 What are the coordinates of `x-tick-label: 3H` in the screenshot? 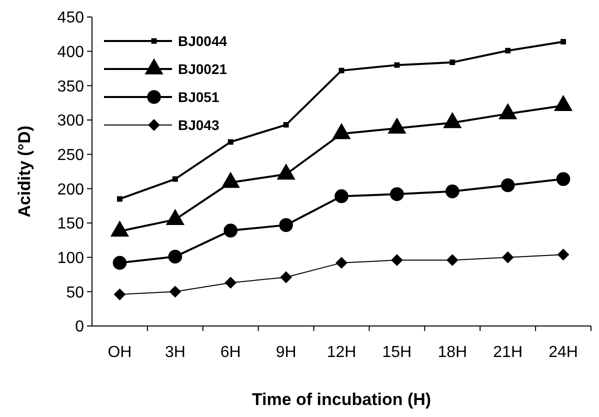 It's located at (175, 352).